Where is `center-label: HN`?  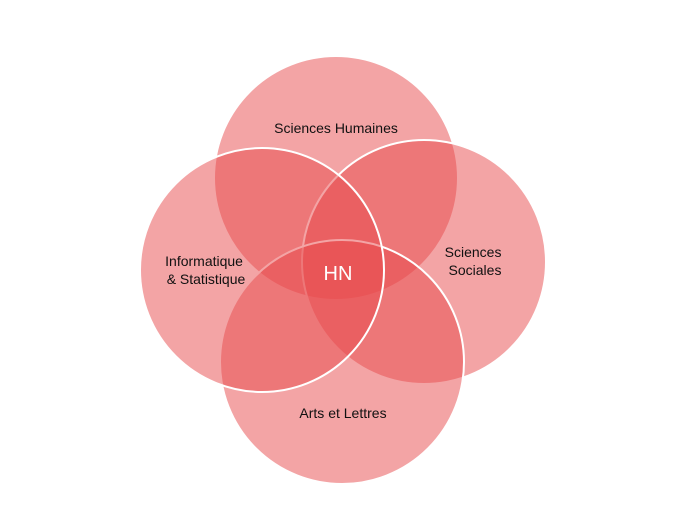
center-label: HN is located at coordinates (338, 274).